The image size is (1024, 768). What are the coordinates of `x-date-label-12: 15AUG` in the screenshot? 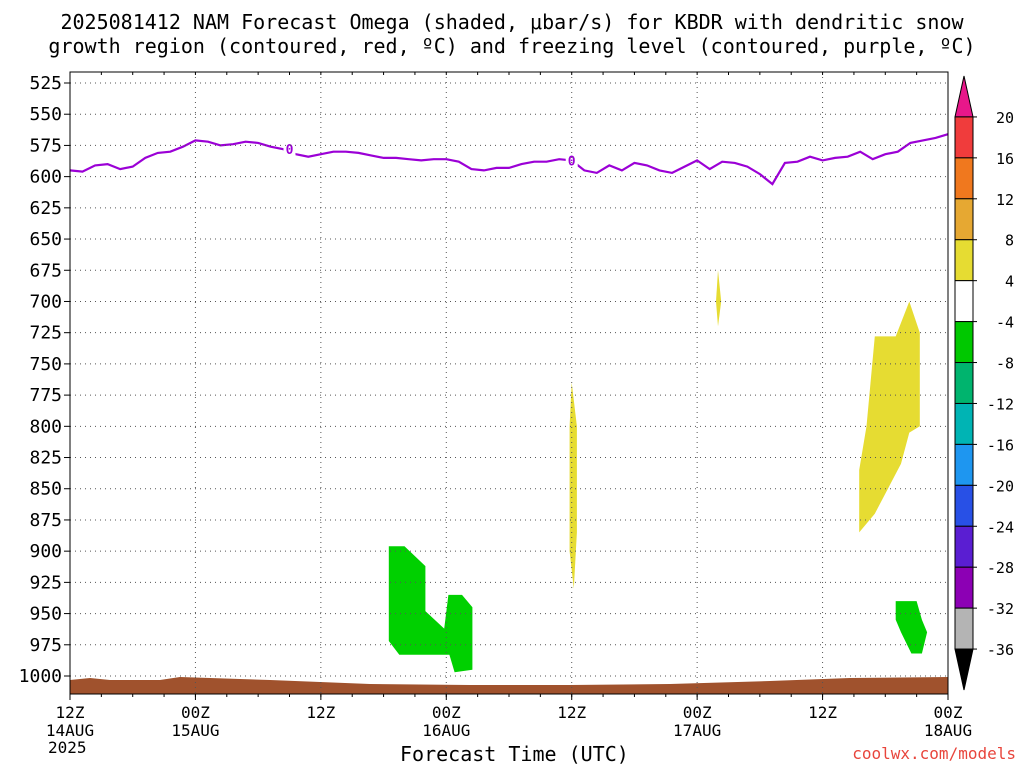 It's located at (195, 730).